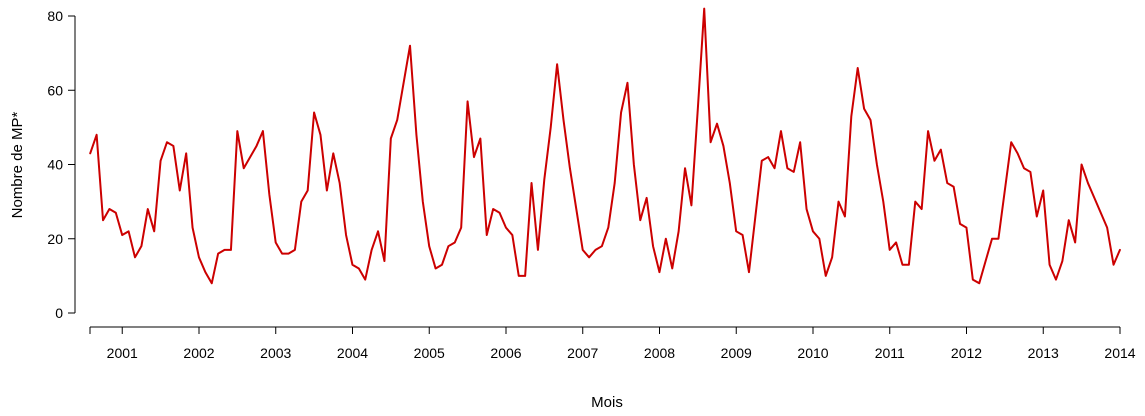 This screenshot has width=1145, height=416. I want to click on y-tick-label: 40, so click(55, 165).